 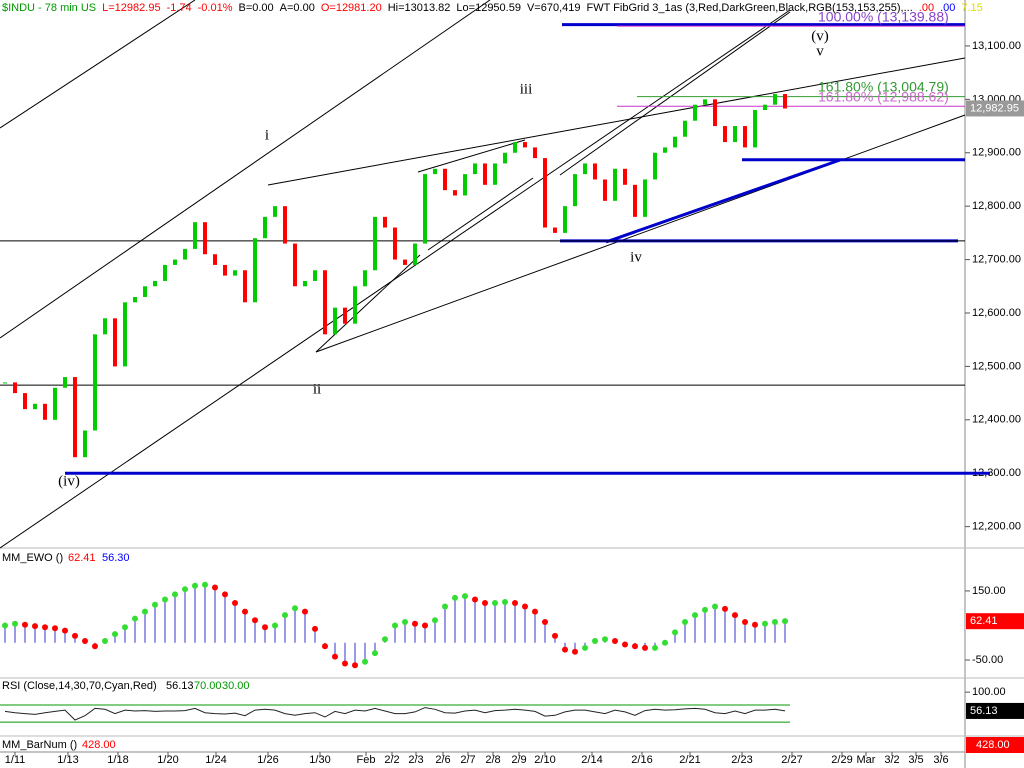 What do you see at coordinates (518, 760) in the screenshot?
I see `x-tick-label: 2/9` at bounding box center [518, 760].